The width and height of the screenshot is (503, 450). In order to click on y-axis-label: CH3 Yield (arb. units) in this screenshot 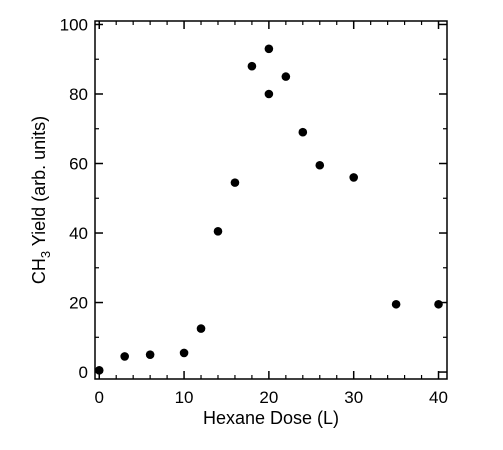, I will do `click(41, 200)`.